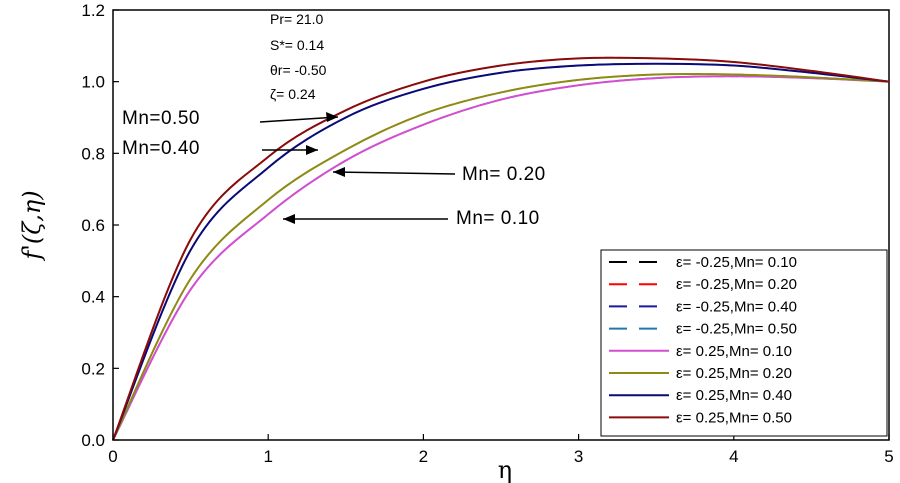  I want to click on x-tick-label: 0, so click(112, 456).